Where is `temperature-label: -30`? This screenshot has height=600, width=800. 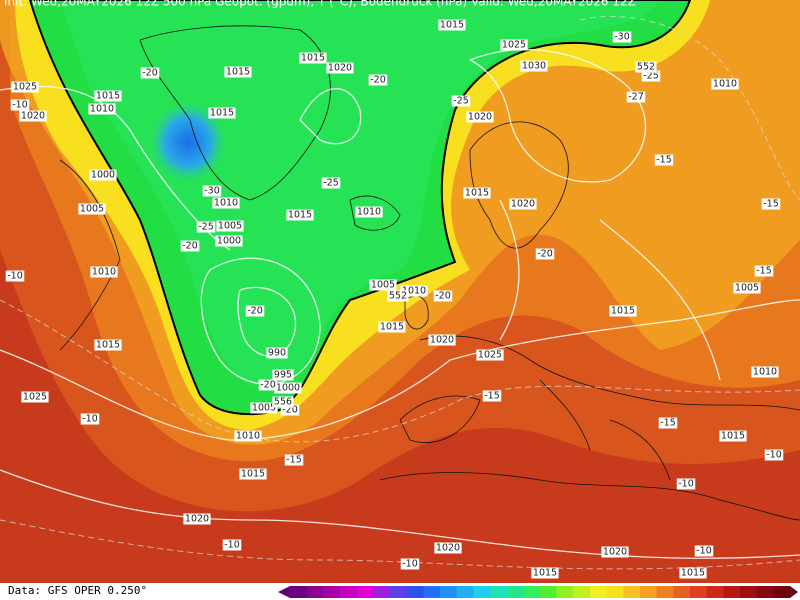 temperature-label: -30 is located at coordinates (212, 191).